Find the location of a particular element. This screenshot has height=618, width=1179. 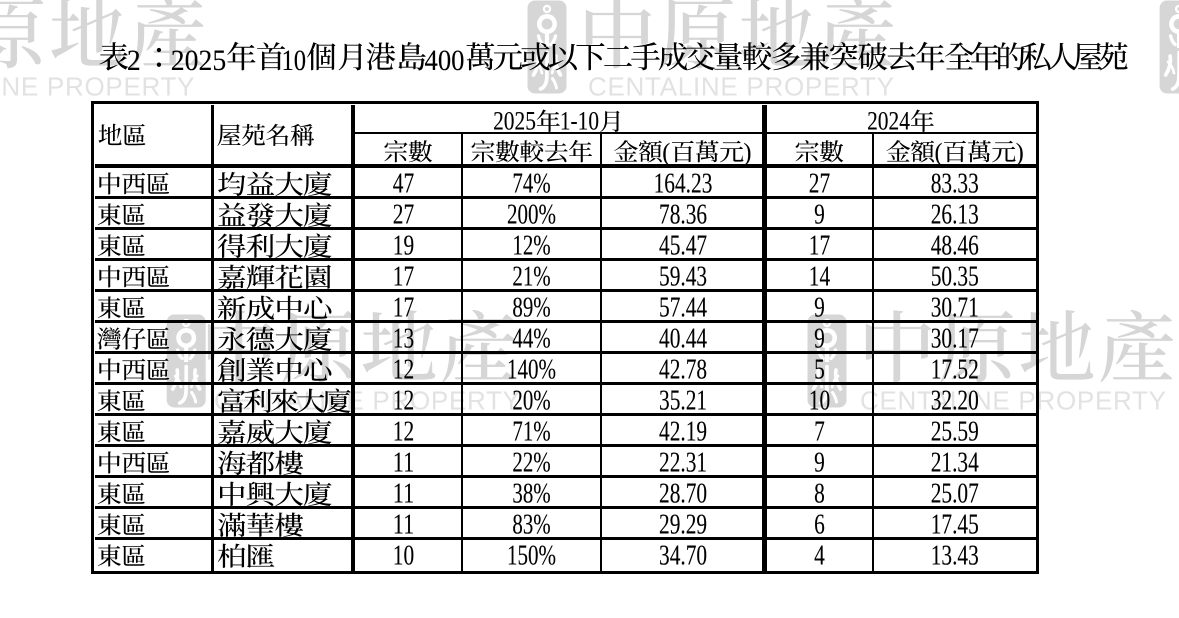

svg-text: 83% is located at coordinates (531, 524).